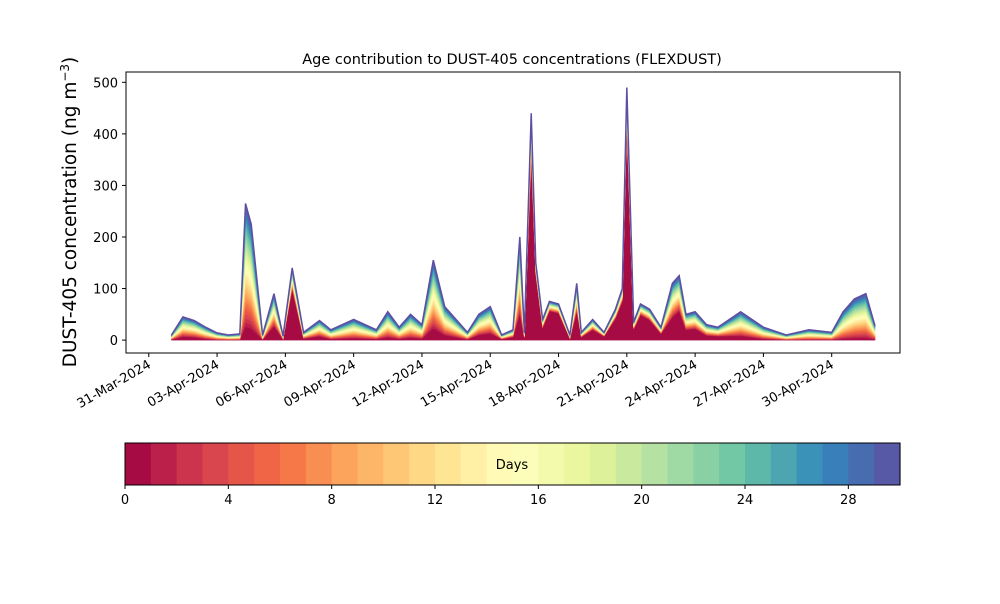 Image resolution: width=1000 pixels, height=604 pixels. I want to click on x-tick-label: 15-Apr-2024, so click(456, 383).